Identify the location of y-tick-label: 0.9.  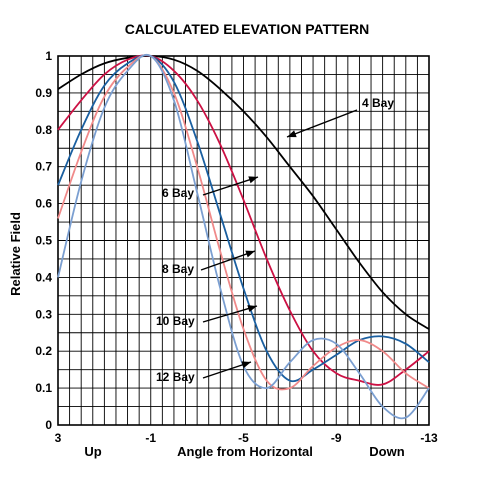
(43, 93).